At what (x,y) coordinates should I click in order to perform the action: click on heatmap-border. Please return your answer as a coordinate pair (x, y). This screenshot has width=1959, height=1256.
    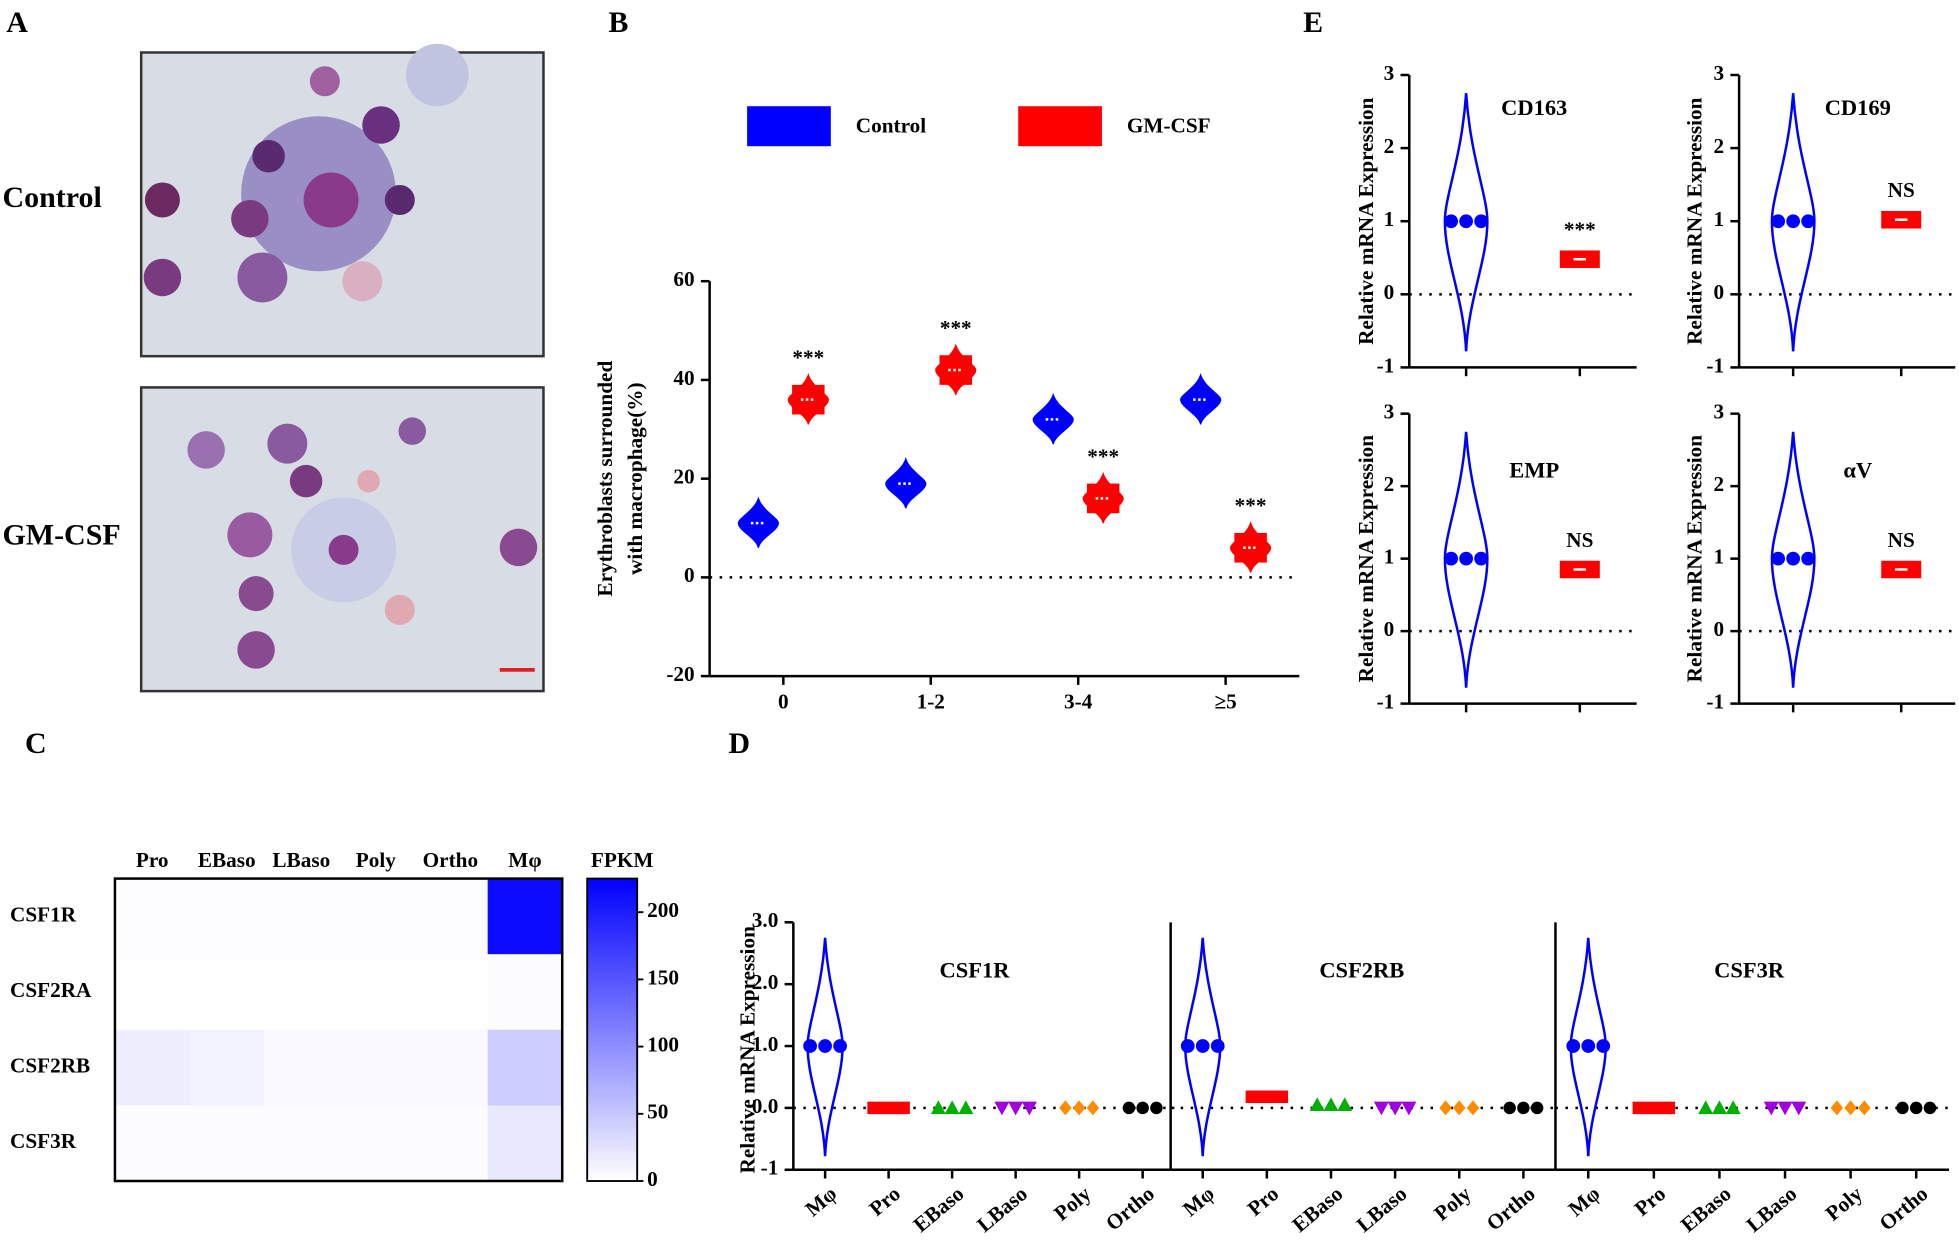
    Looking at the image, I should click on (338, 1030).